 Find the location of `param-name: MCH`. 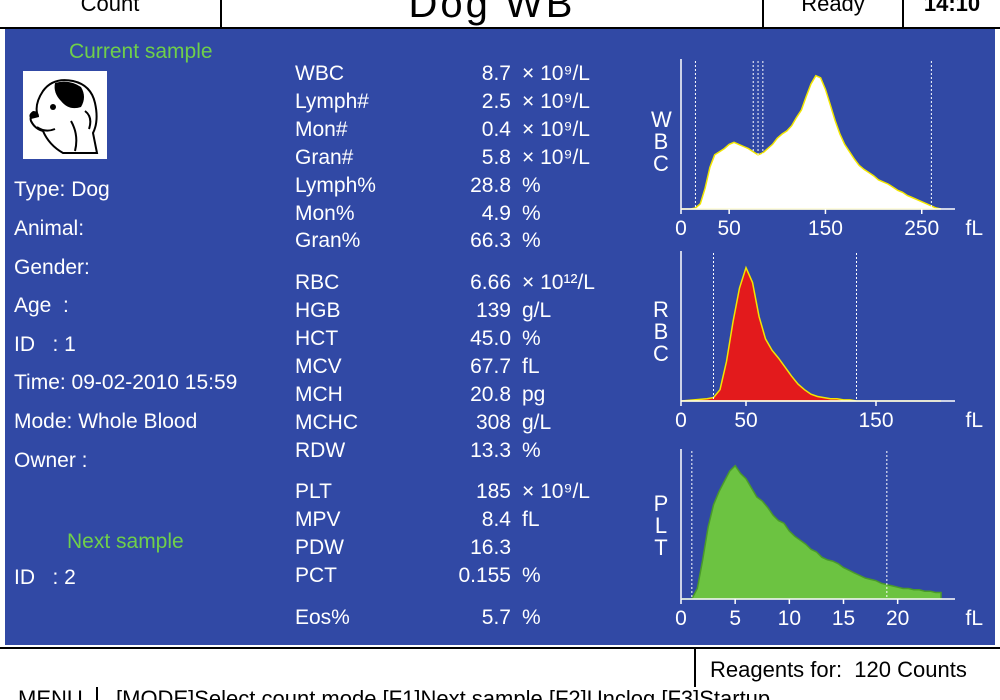

param-name: MCH is located at coordinates (319, 394).